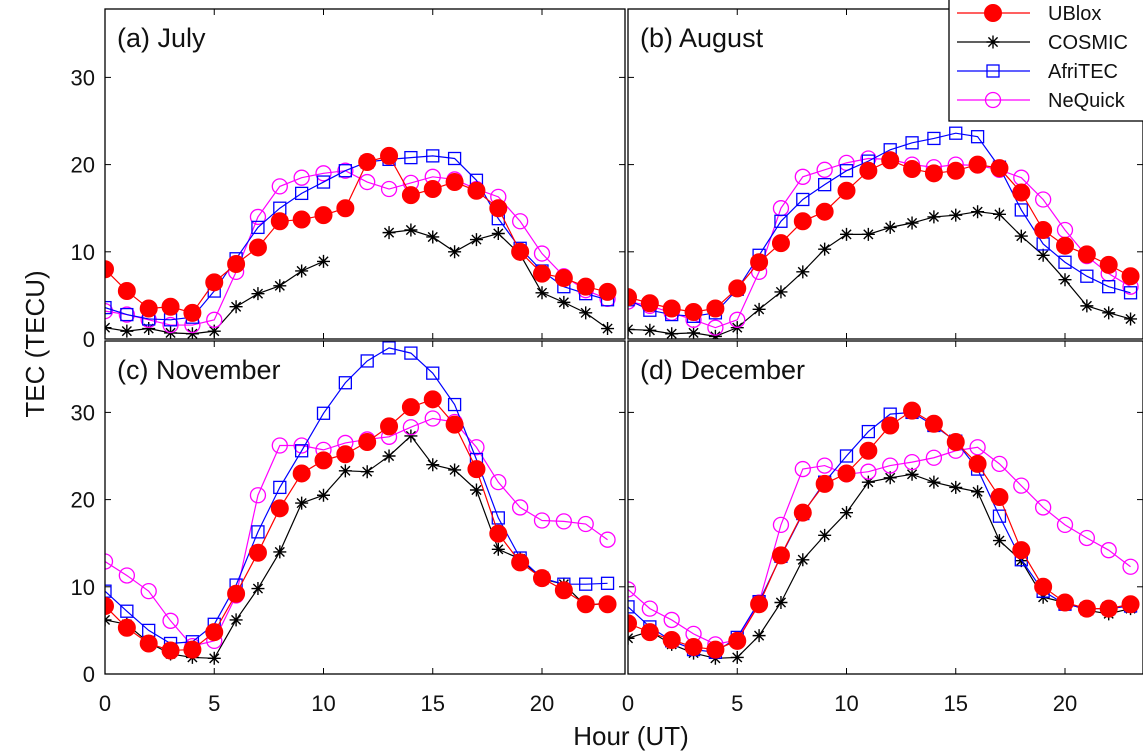 The height and width of the screenshot is (756, 1143). Describe the element at coordinates (1087, 101) in the screenshot. I see `legend-label: NeQuick` at that location.